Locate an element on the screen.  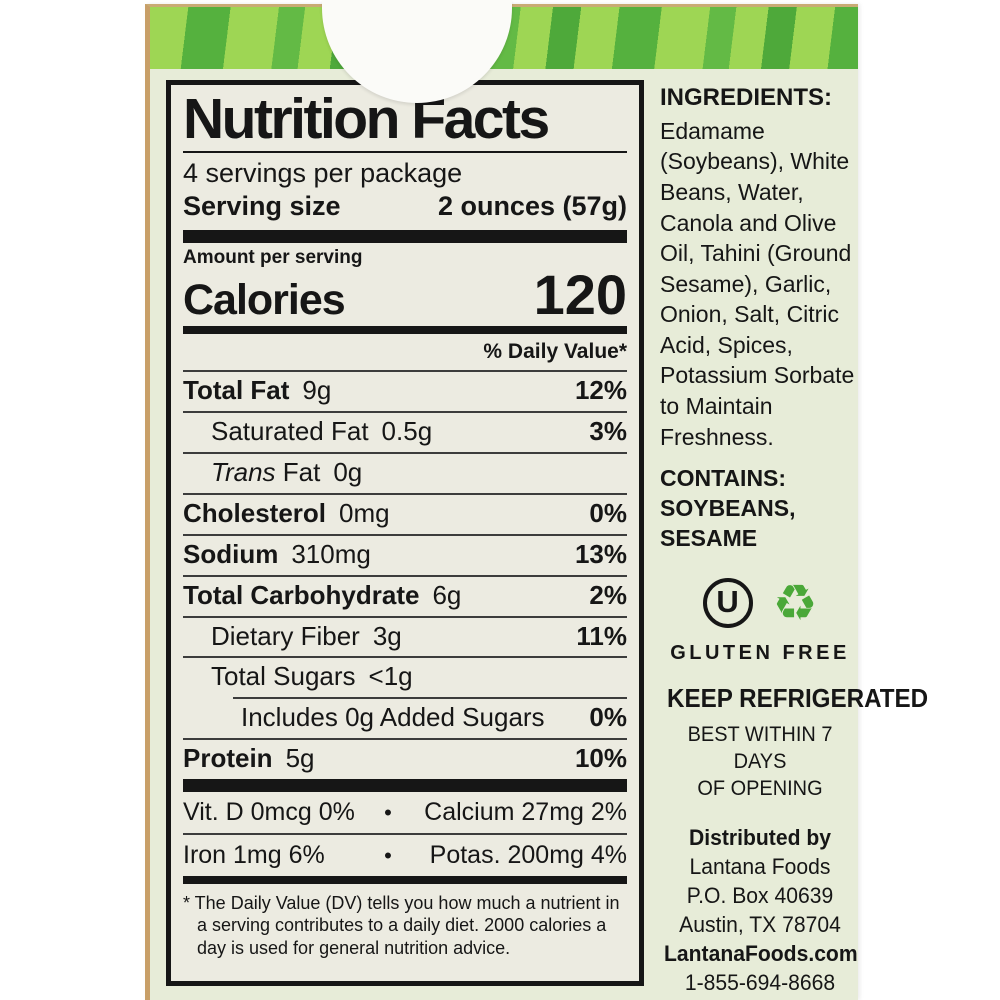
nutrient-row-total-carbohydrate: Total Carbohydrate 6g 2% is located at coordinates (405, 595).